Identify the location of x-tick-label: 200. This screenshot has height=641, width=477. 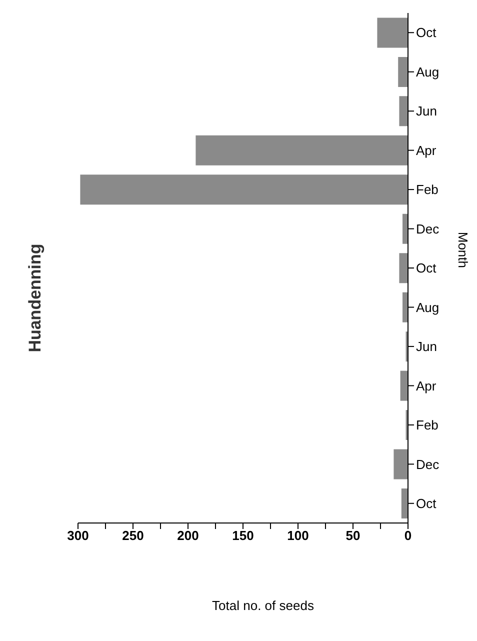
(188, 536).